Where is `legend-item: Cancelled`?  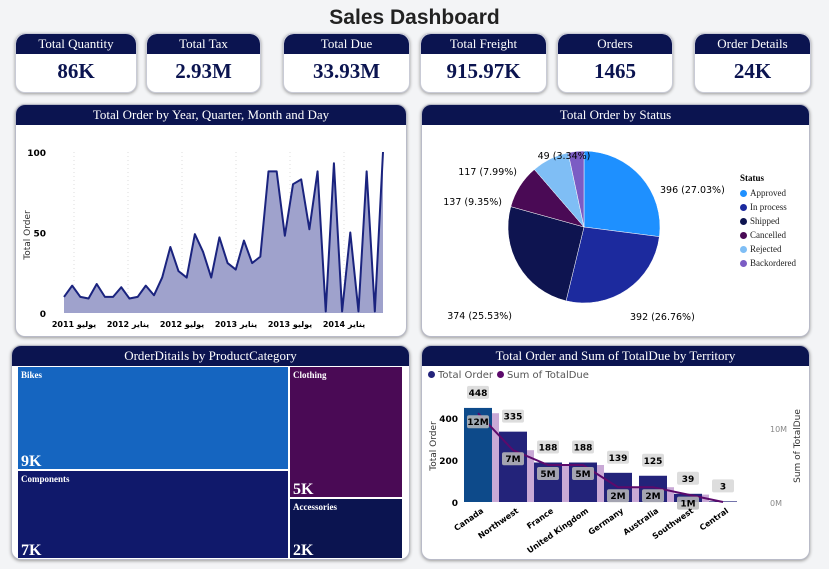
legend-item: Cancelled is located at coordinates (768, 235).